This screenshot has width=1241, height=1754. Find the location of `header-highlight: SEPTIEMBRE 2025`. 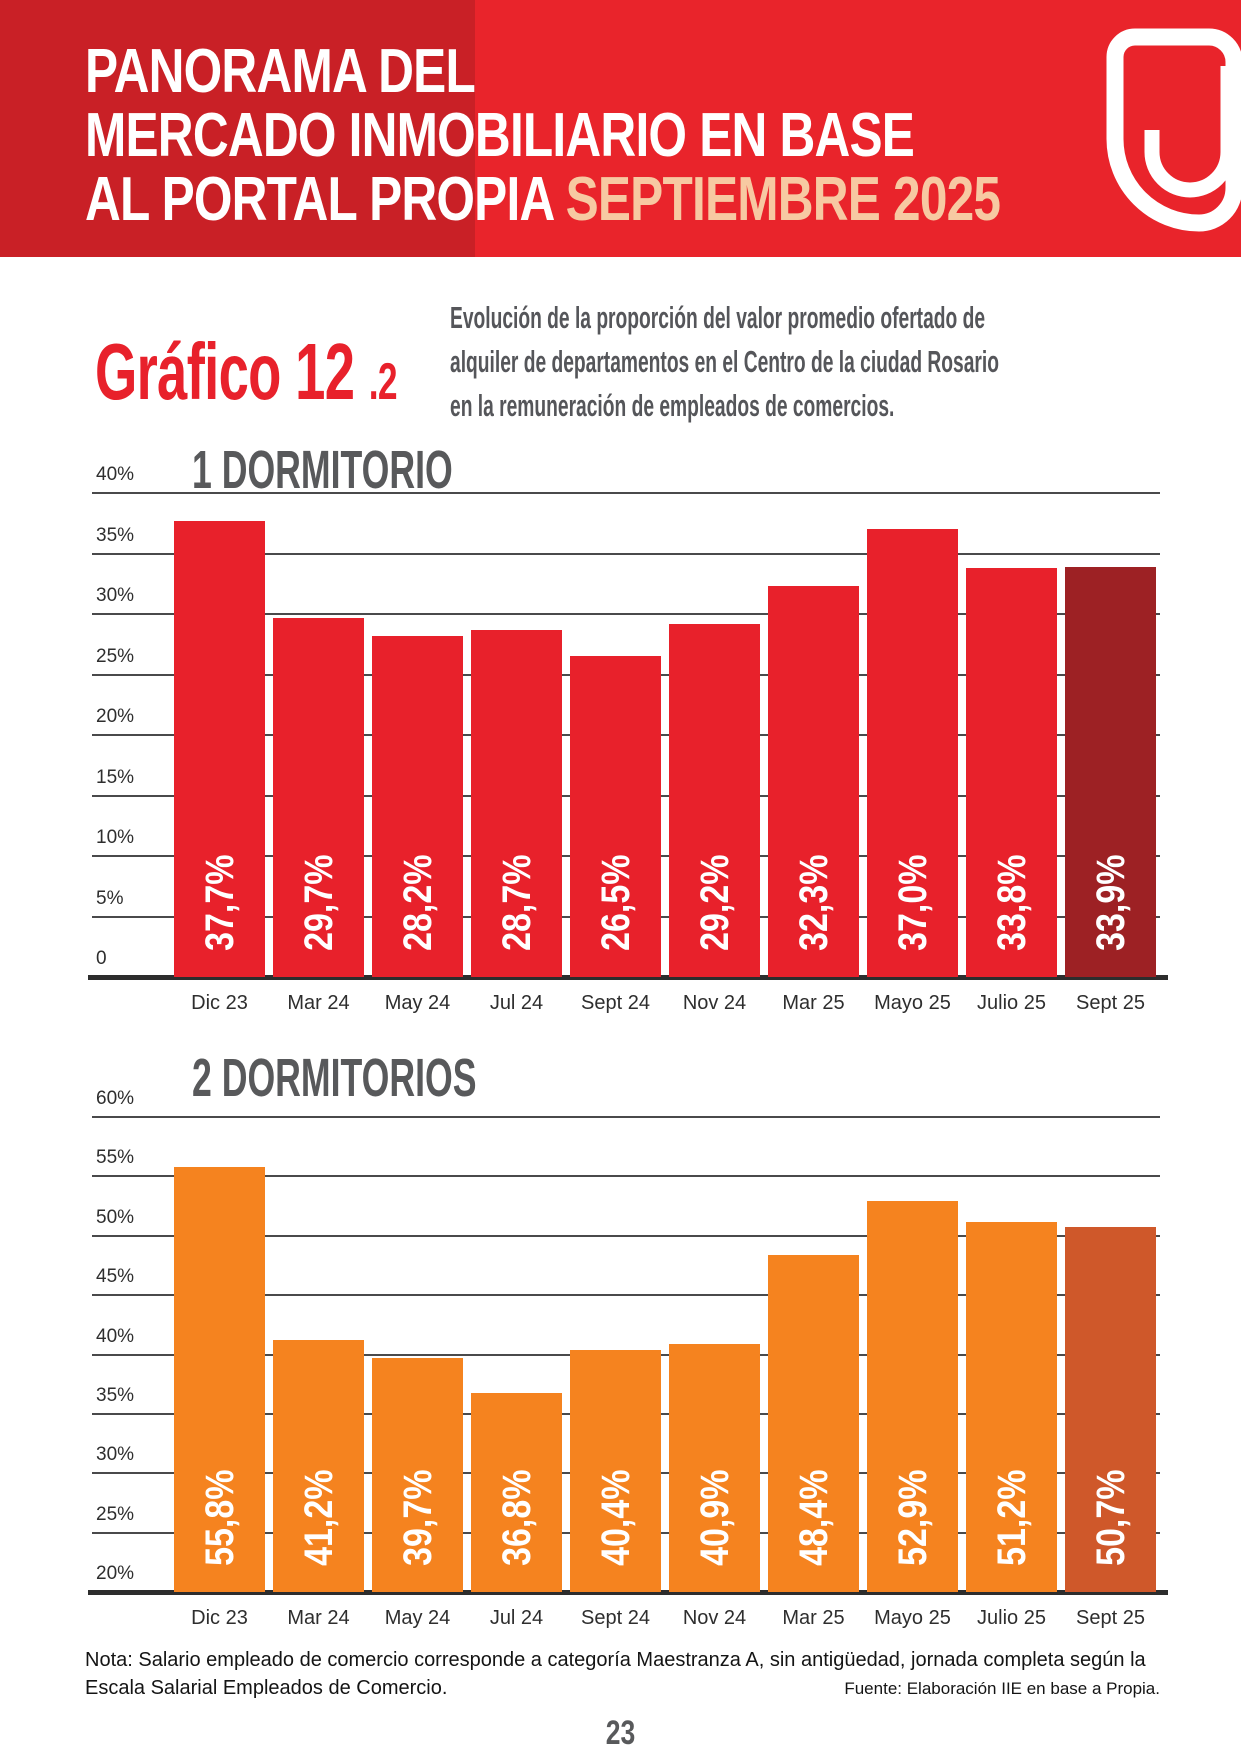

header-highlight: SEPTIEMBRE 2025 is located at coordinates (783, 199).